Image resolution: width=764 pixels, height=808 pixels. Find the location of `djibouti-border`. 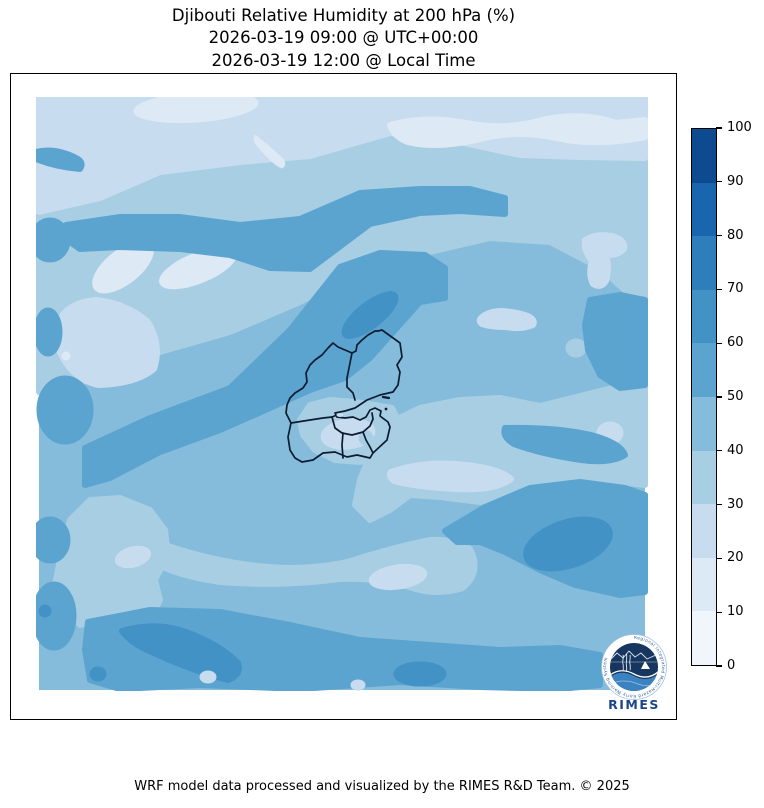

djibouti-border is located at coordinates (344, 396).